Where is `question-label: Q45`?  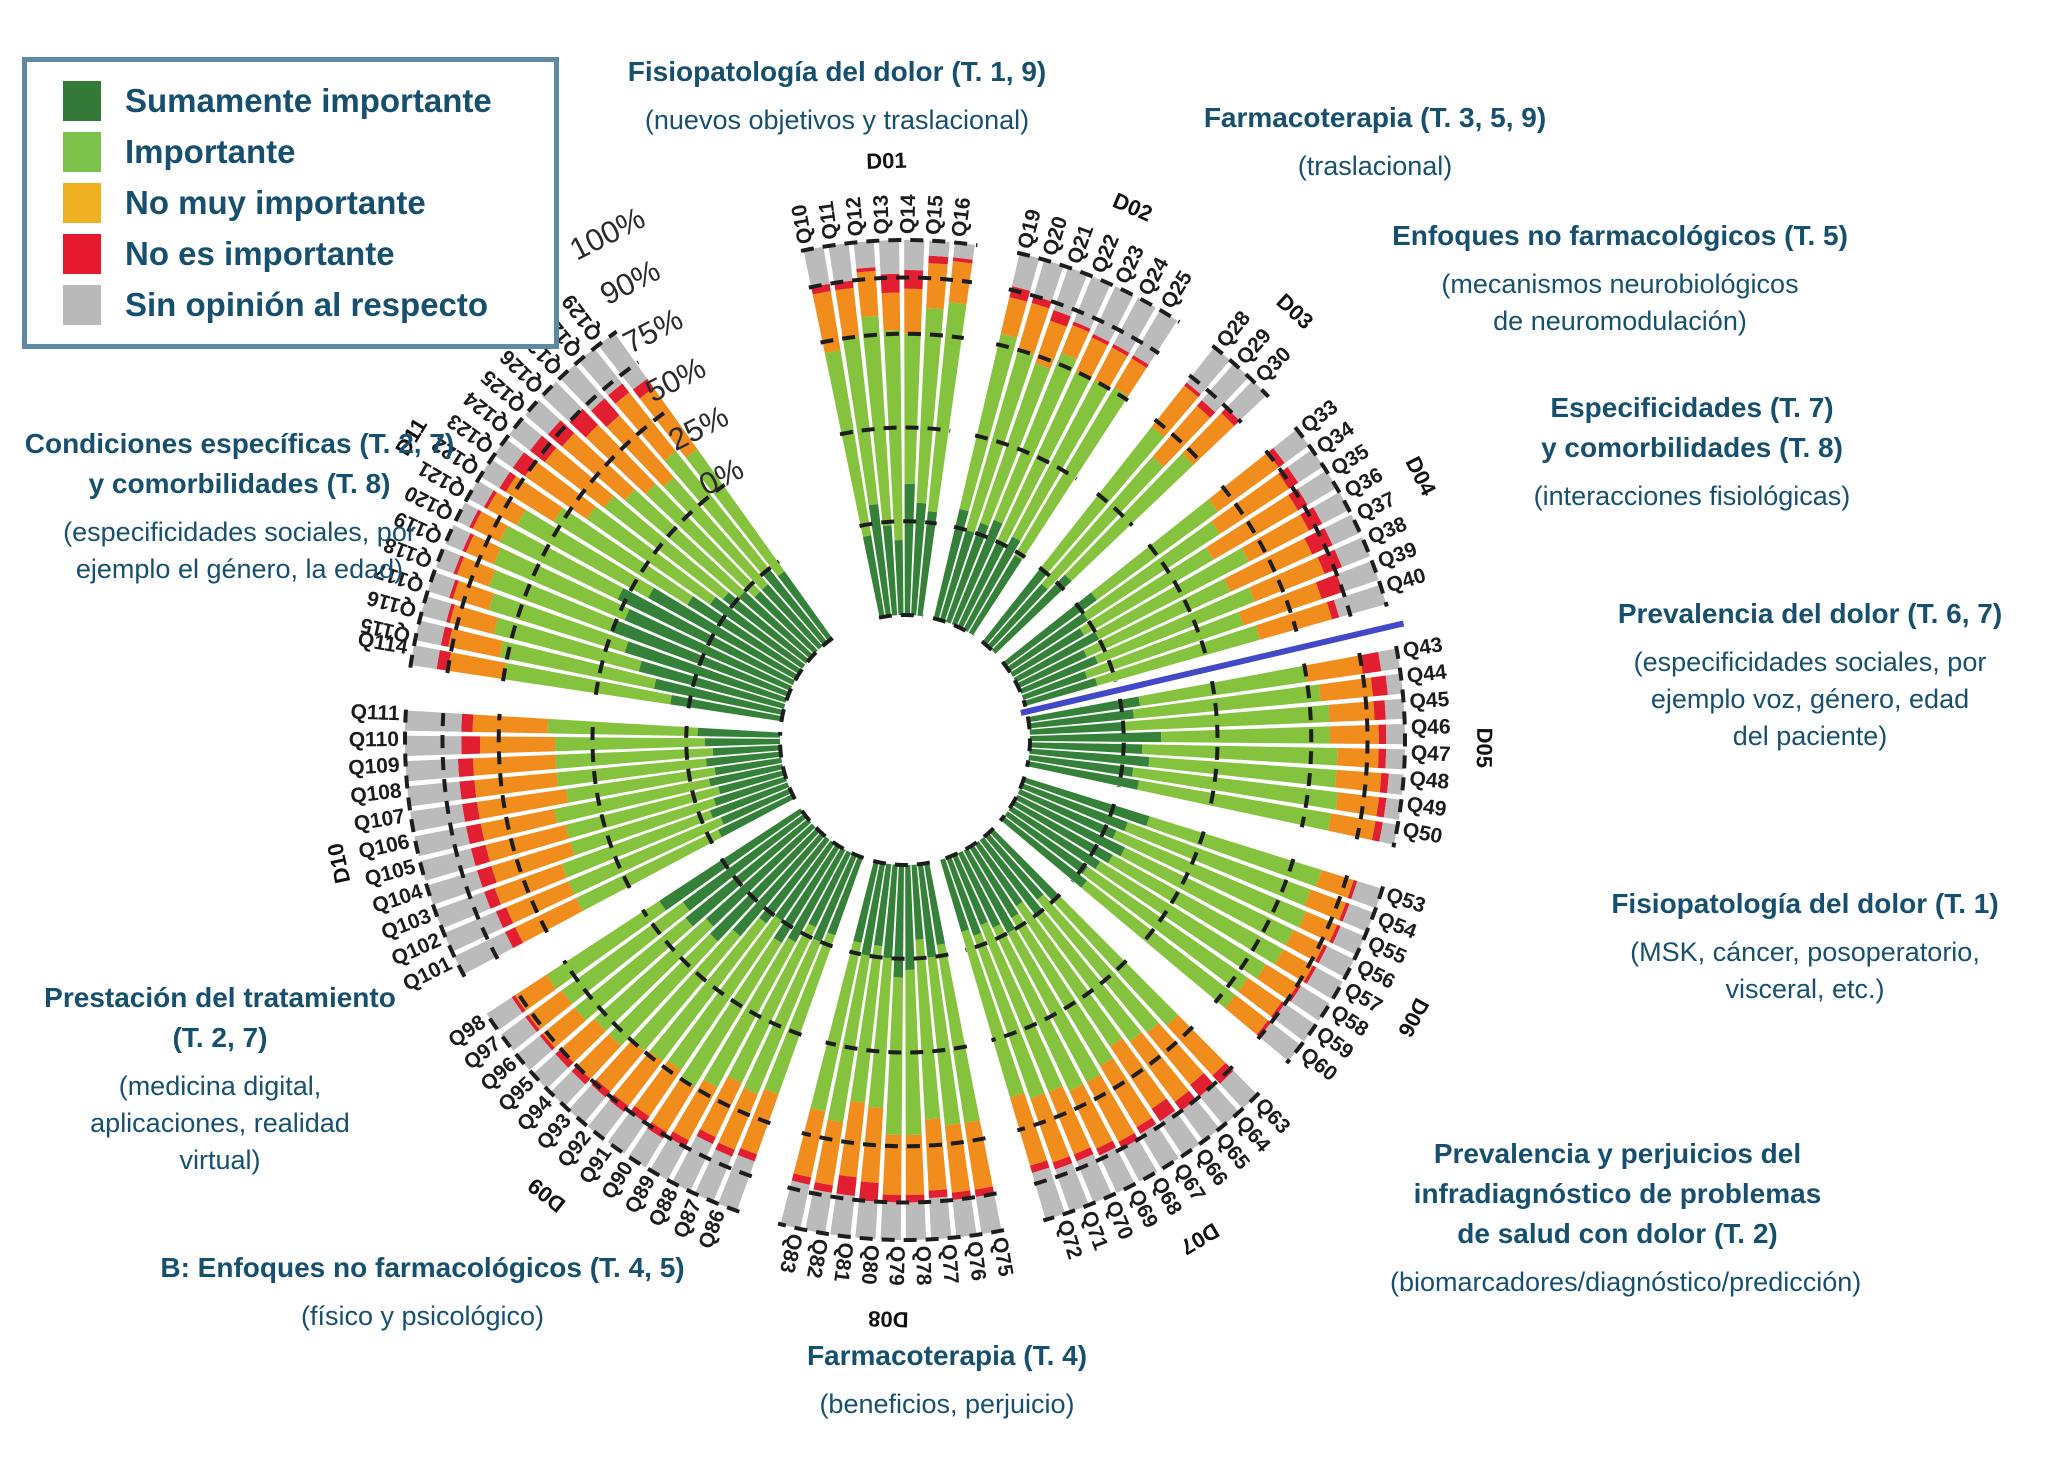
question-label: Q45 is located at coordinates (1429, 700).